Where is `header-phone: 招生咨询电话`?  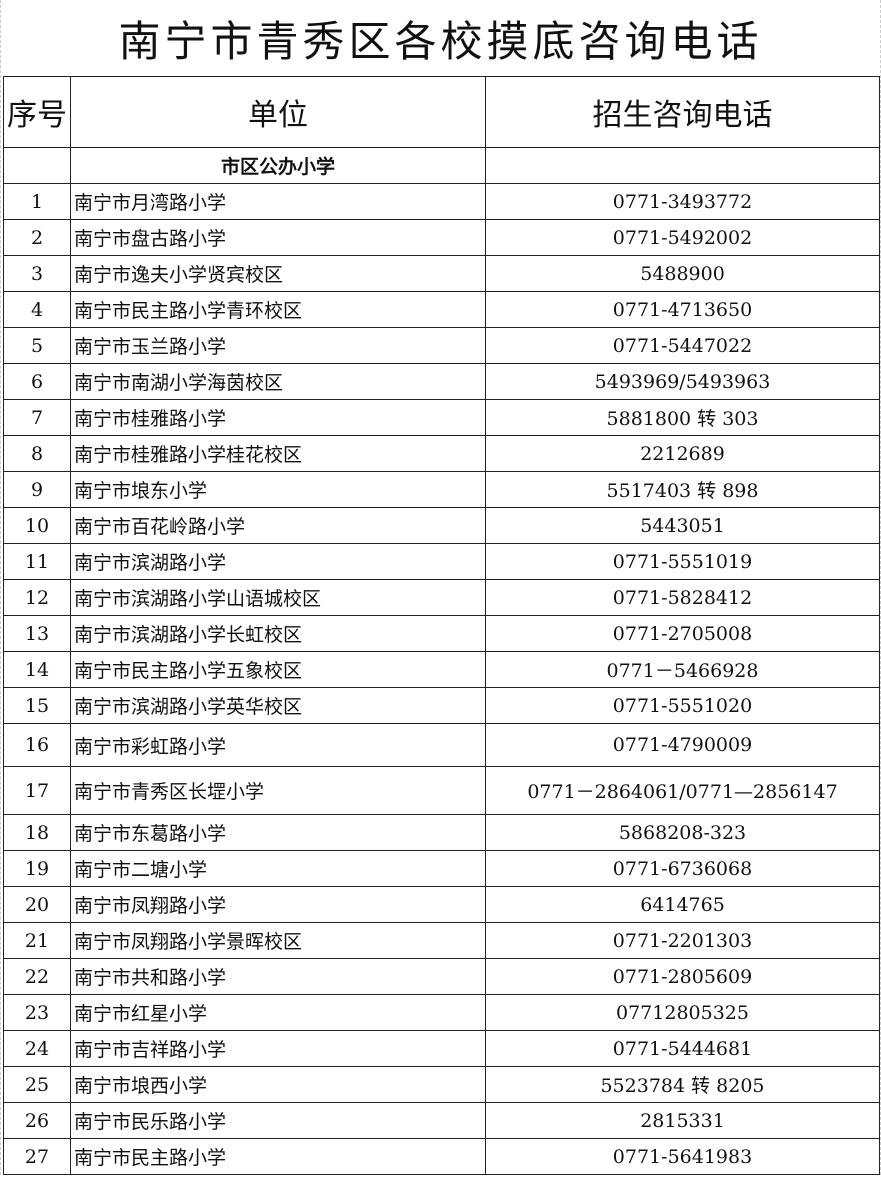
header-phone: 招生咨询电话 is located at coordinates (682, 112).